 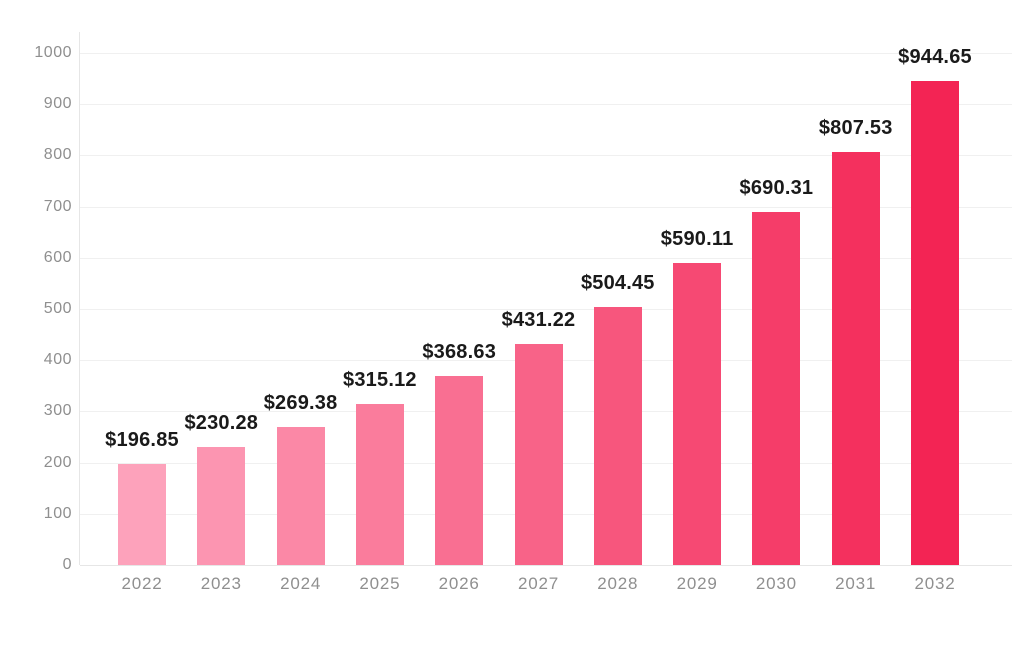 What do you see at coordinates (935, 583) in the screenshot?
I see `x-axis-tick-label-2032: 2032` at bounding box center [935, 583].